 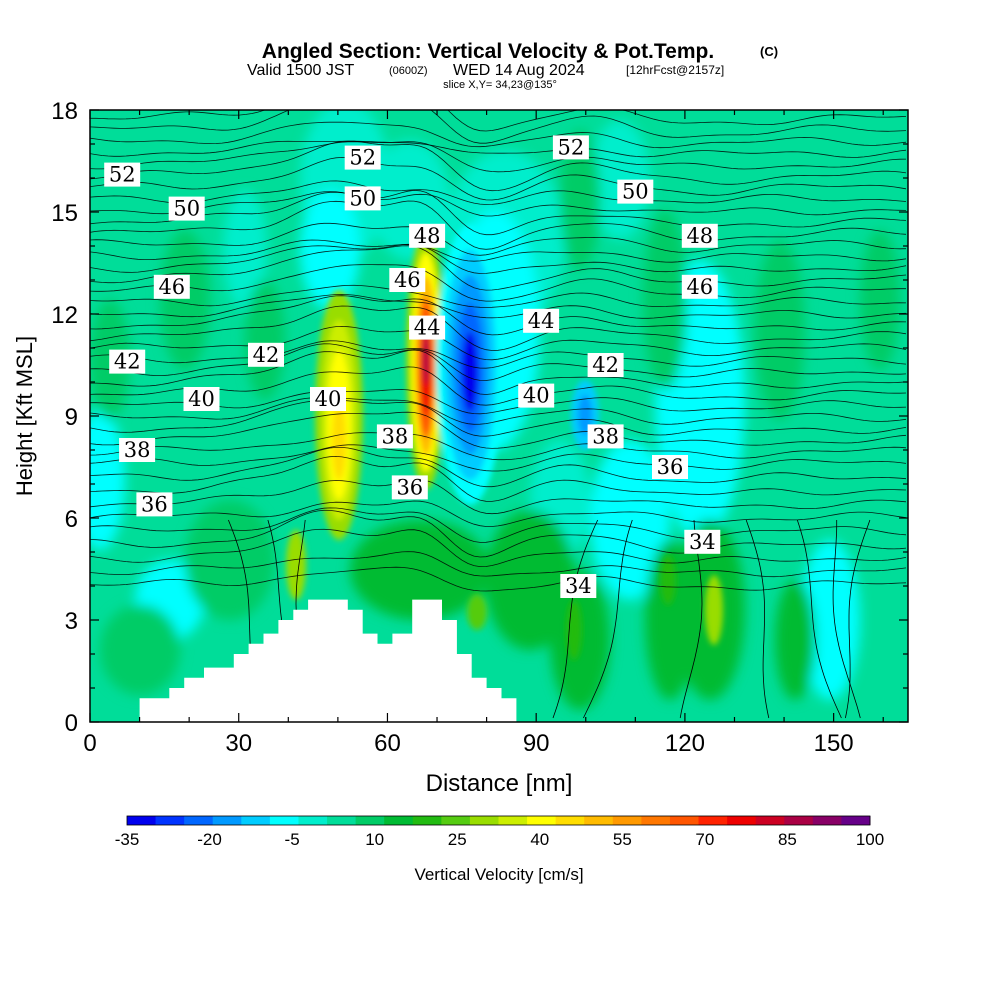 What do you see at coordinates (64, 213) in the screenshot?
I see `y-tick-label: 15` at bounding box center [64, 213].